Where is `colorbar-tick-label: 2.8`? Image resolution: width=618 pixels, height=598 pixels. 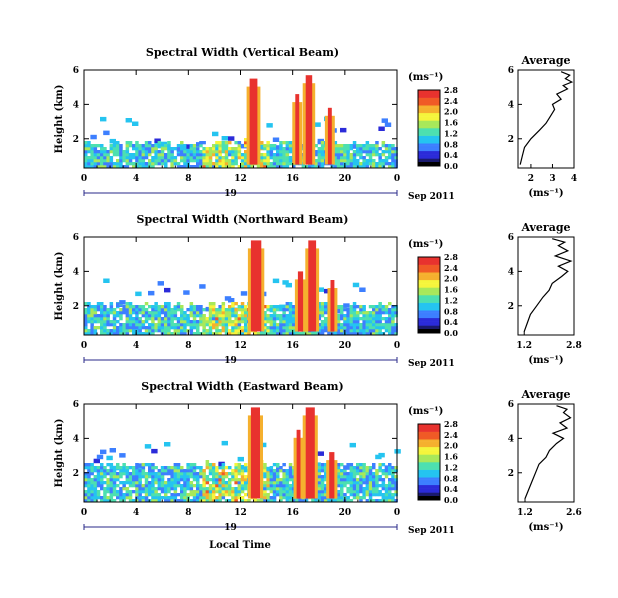 colorbar-tick-label: 2.8 is located at coordinates (451, 424).